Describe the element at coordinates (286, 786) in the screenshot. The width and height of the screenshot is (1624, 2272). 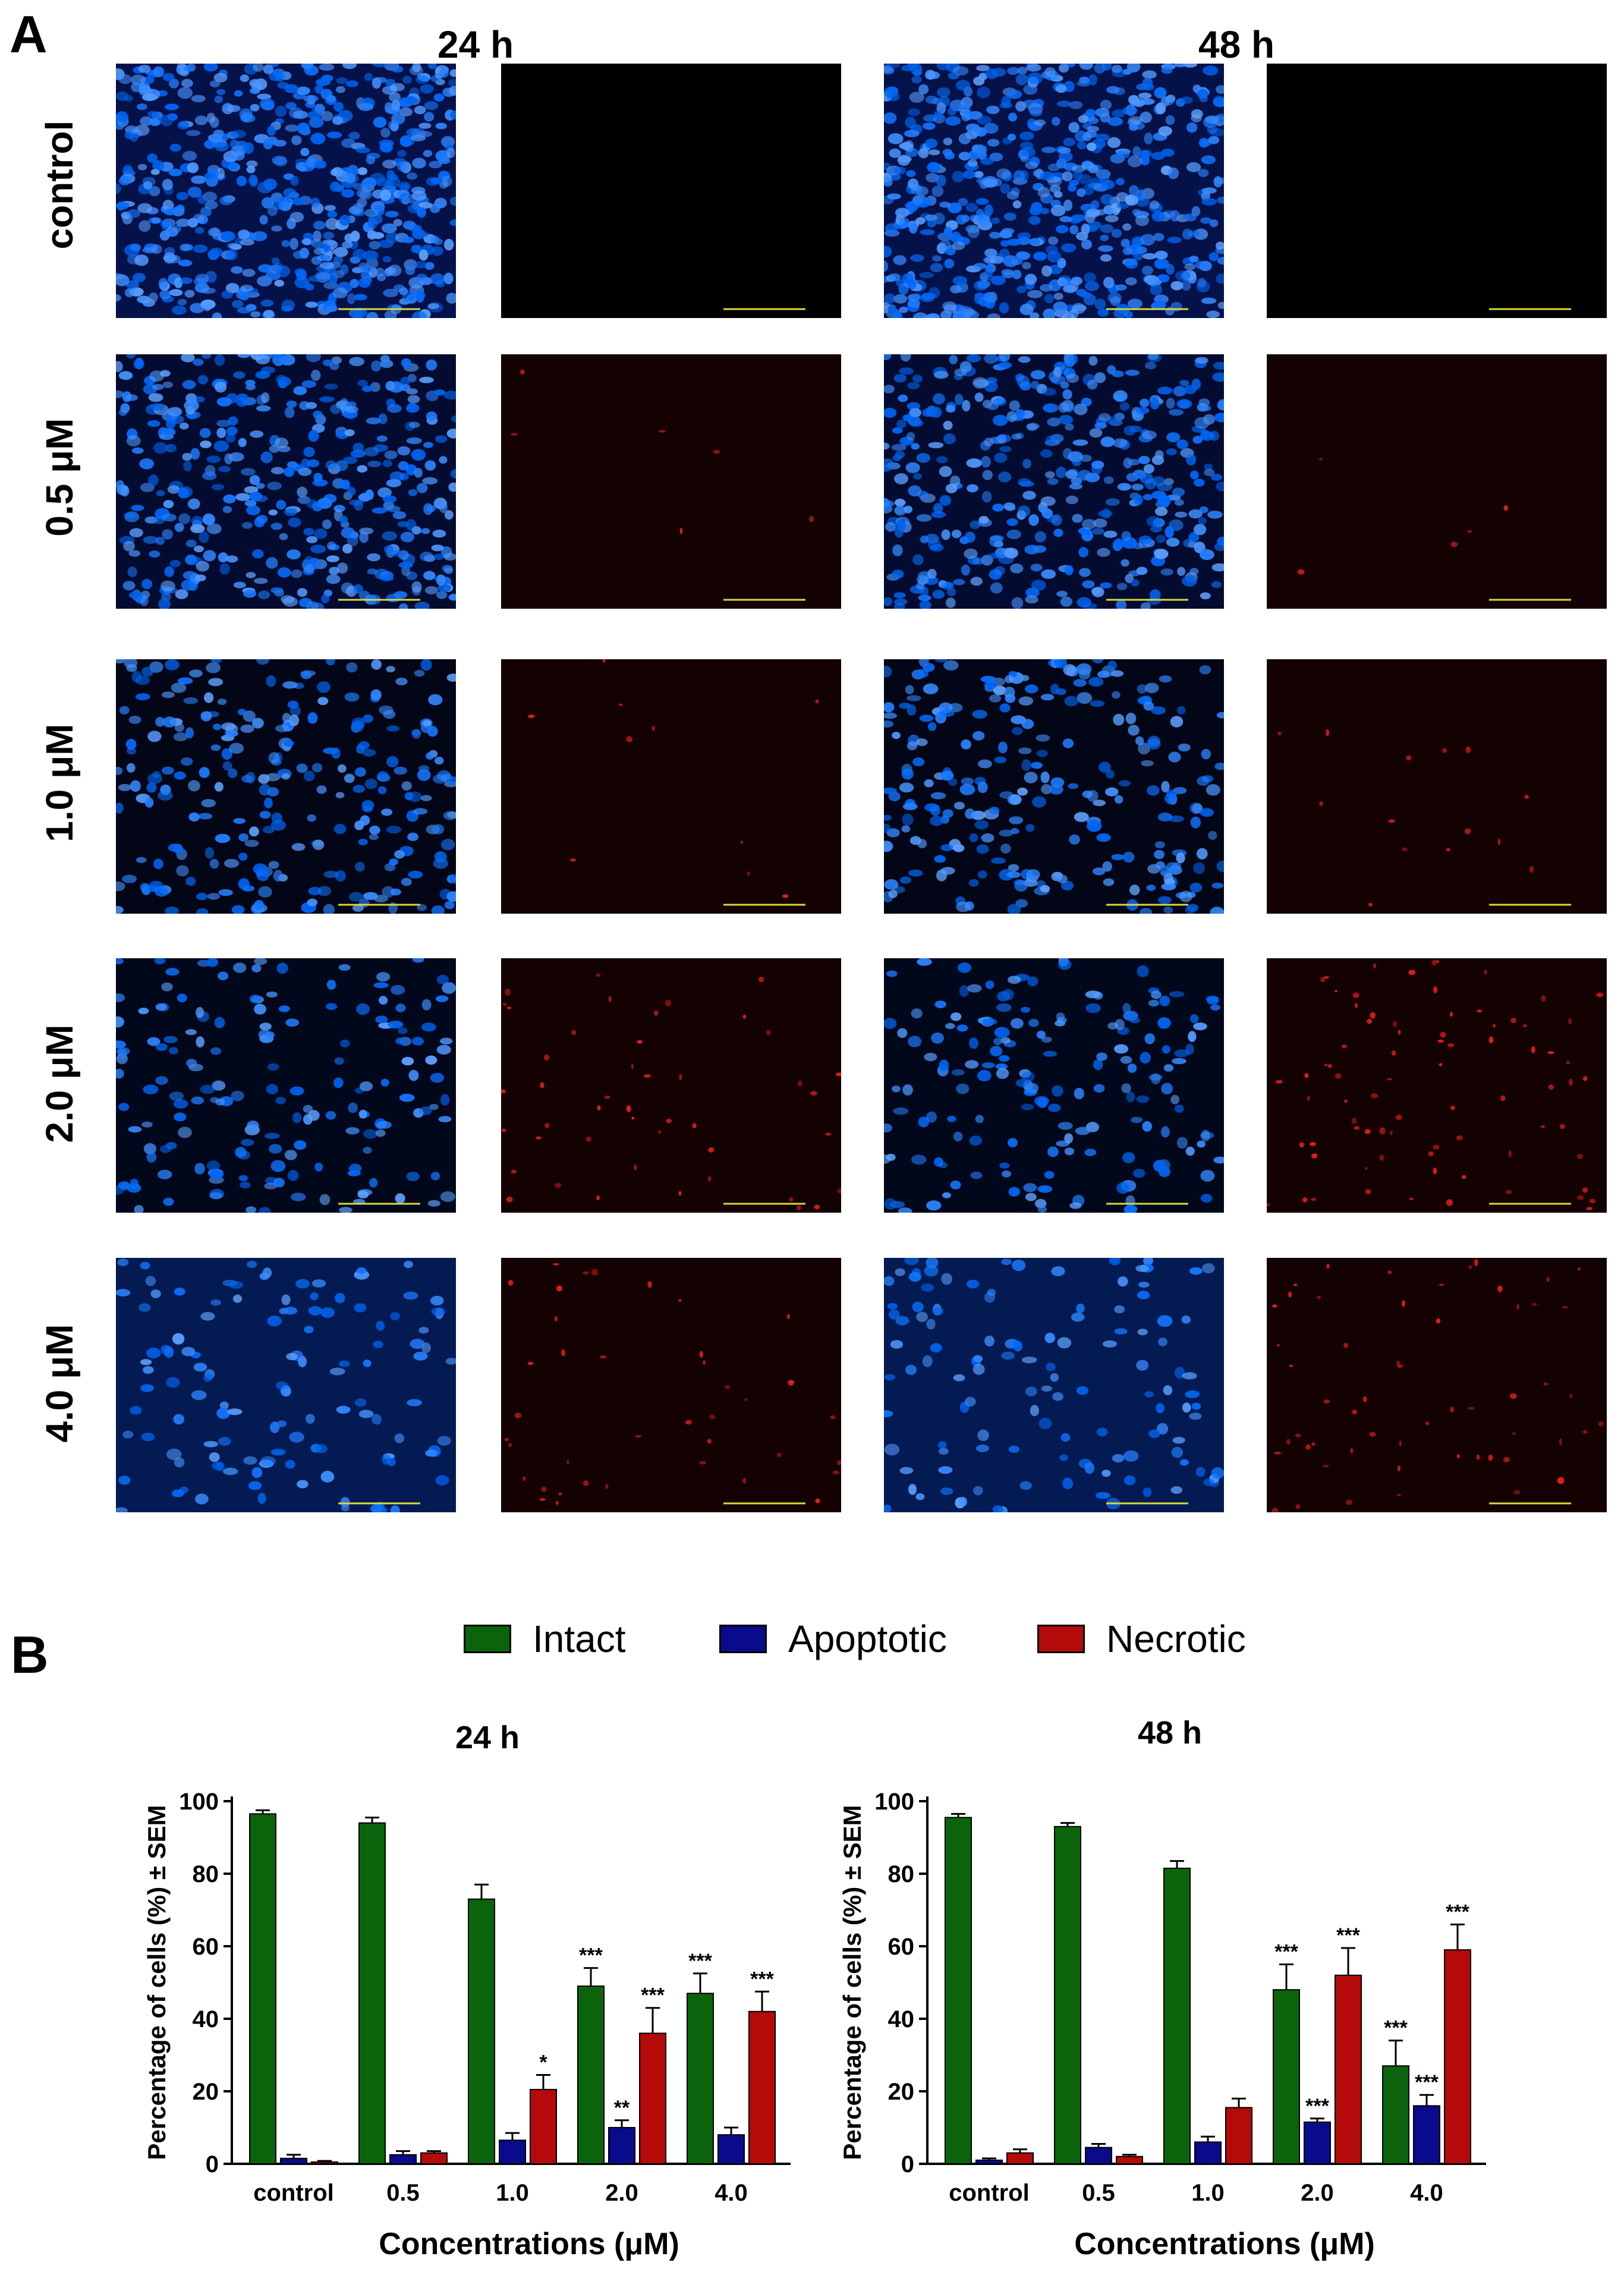
I see `micrograph-1-0-24h-blue` at that location.